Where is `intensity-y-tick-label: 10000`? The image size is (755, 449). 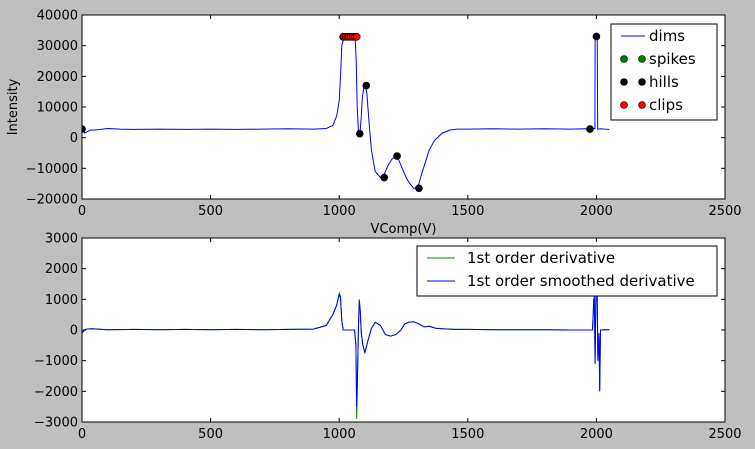
intensity-y-tick-label: 10000 is located at coordinates (57, 108).